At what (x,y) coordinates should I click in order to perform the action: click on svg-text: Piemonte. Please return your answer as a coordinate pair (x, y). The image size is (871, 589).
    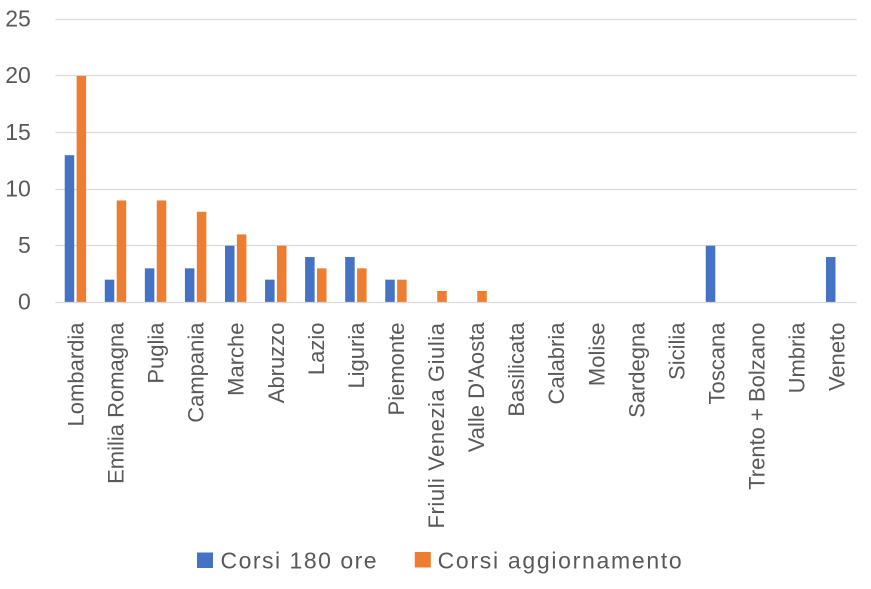
    Looking at the image, I should click on (396, 369).